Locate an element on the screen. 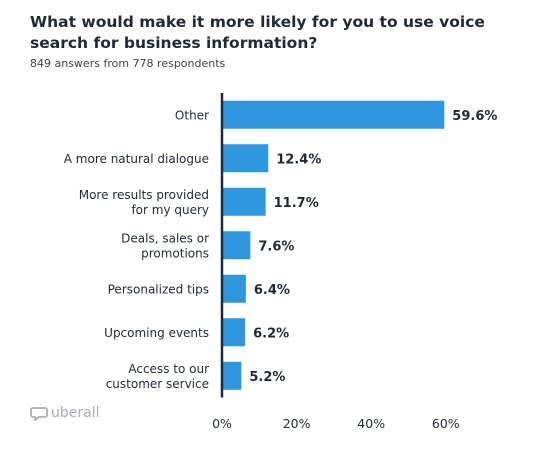 This screenshot has height=450, width=555. x-tick-label: 60% is located at coordinates (446, 423).